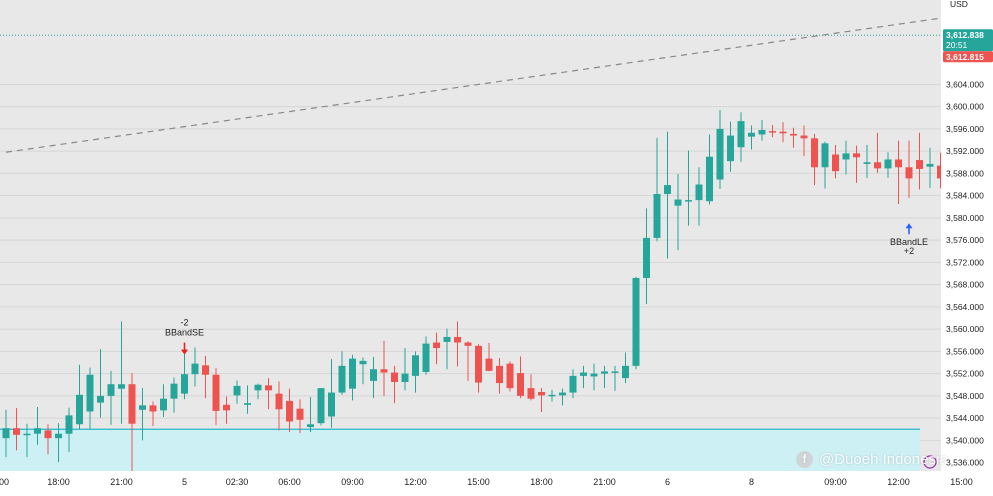 The width and height of the screenshot is (993, 496). What do you see at coordinates (965, 84) in the screenshot?
I see `y-tick-label: 3,604.000` at bounding box center [965, 84].